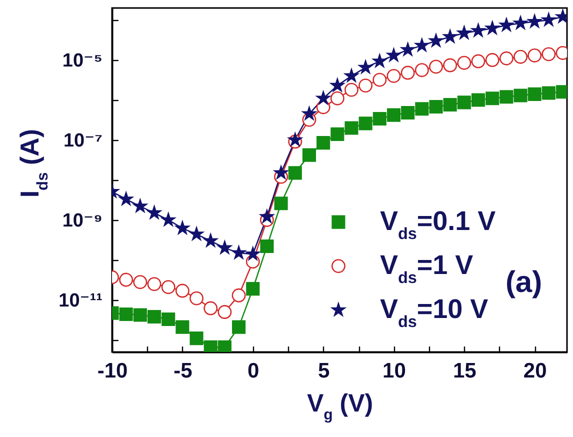  I want to click on y-tick-label: 10⁻¹¹, so click(80, 301).